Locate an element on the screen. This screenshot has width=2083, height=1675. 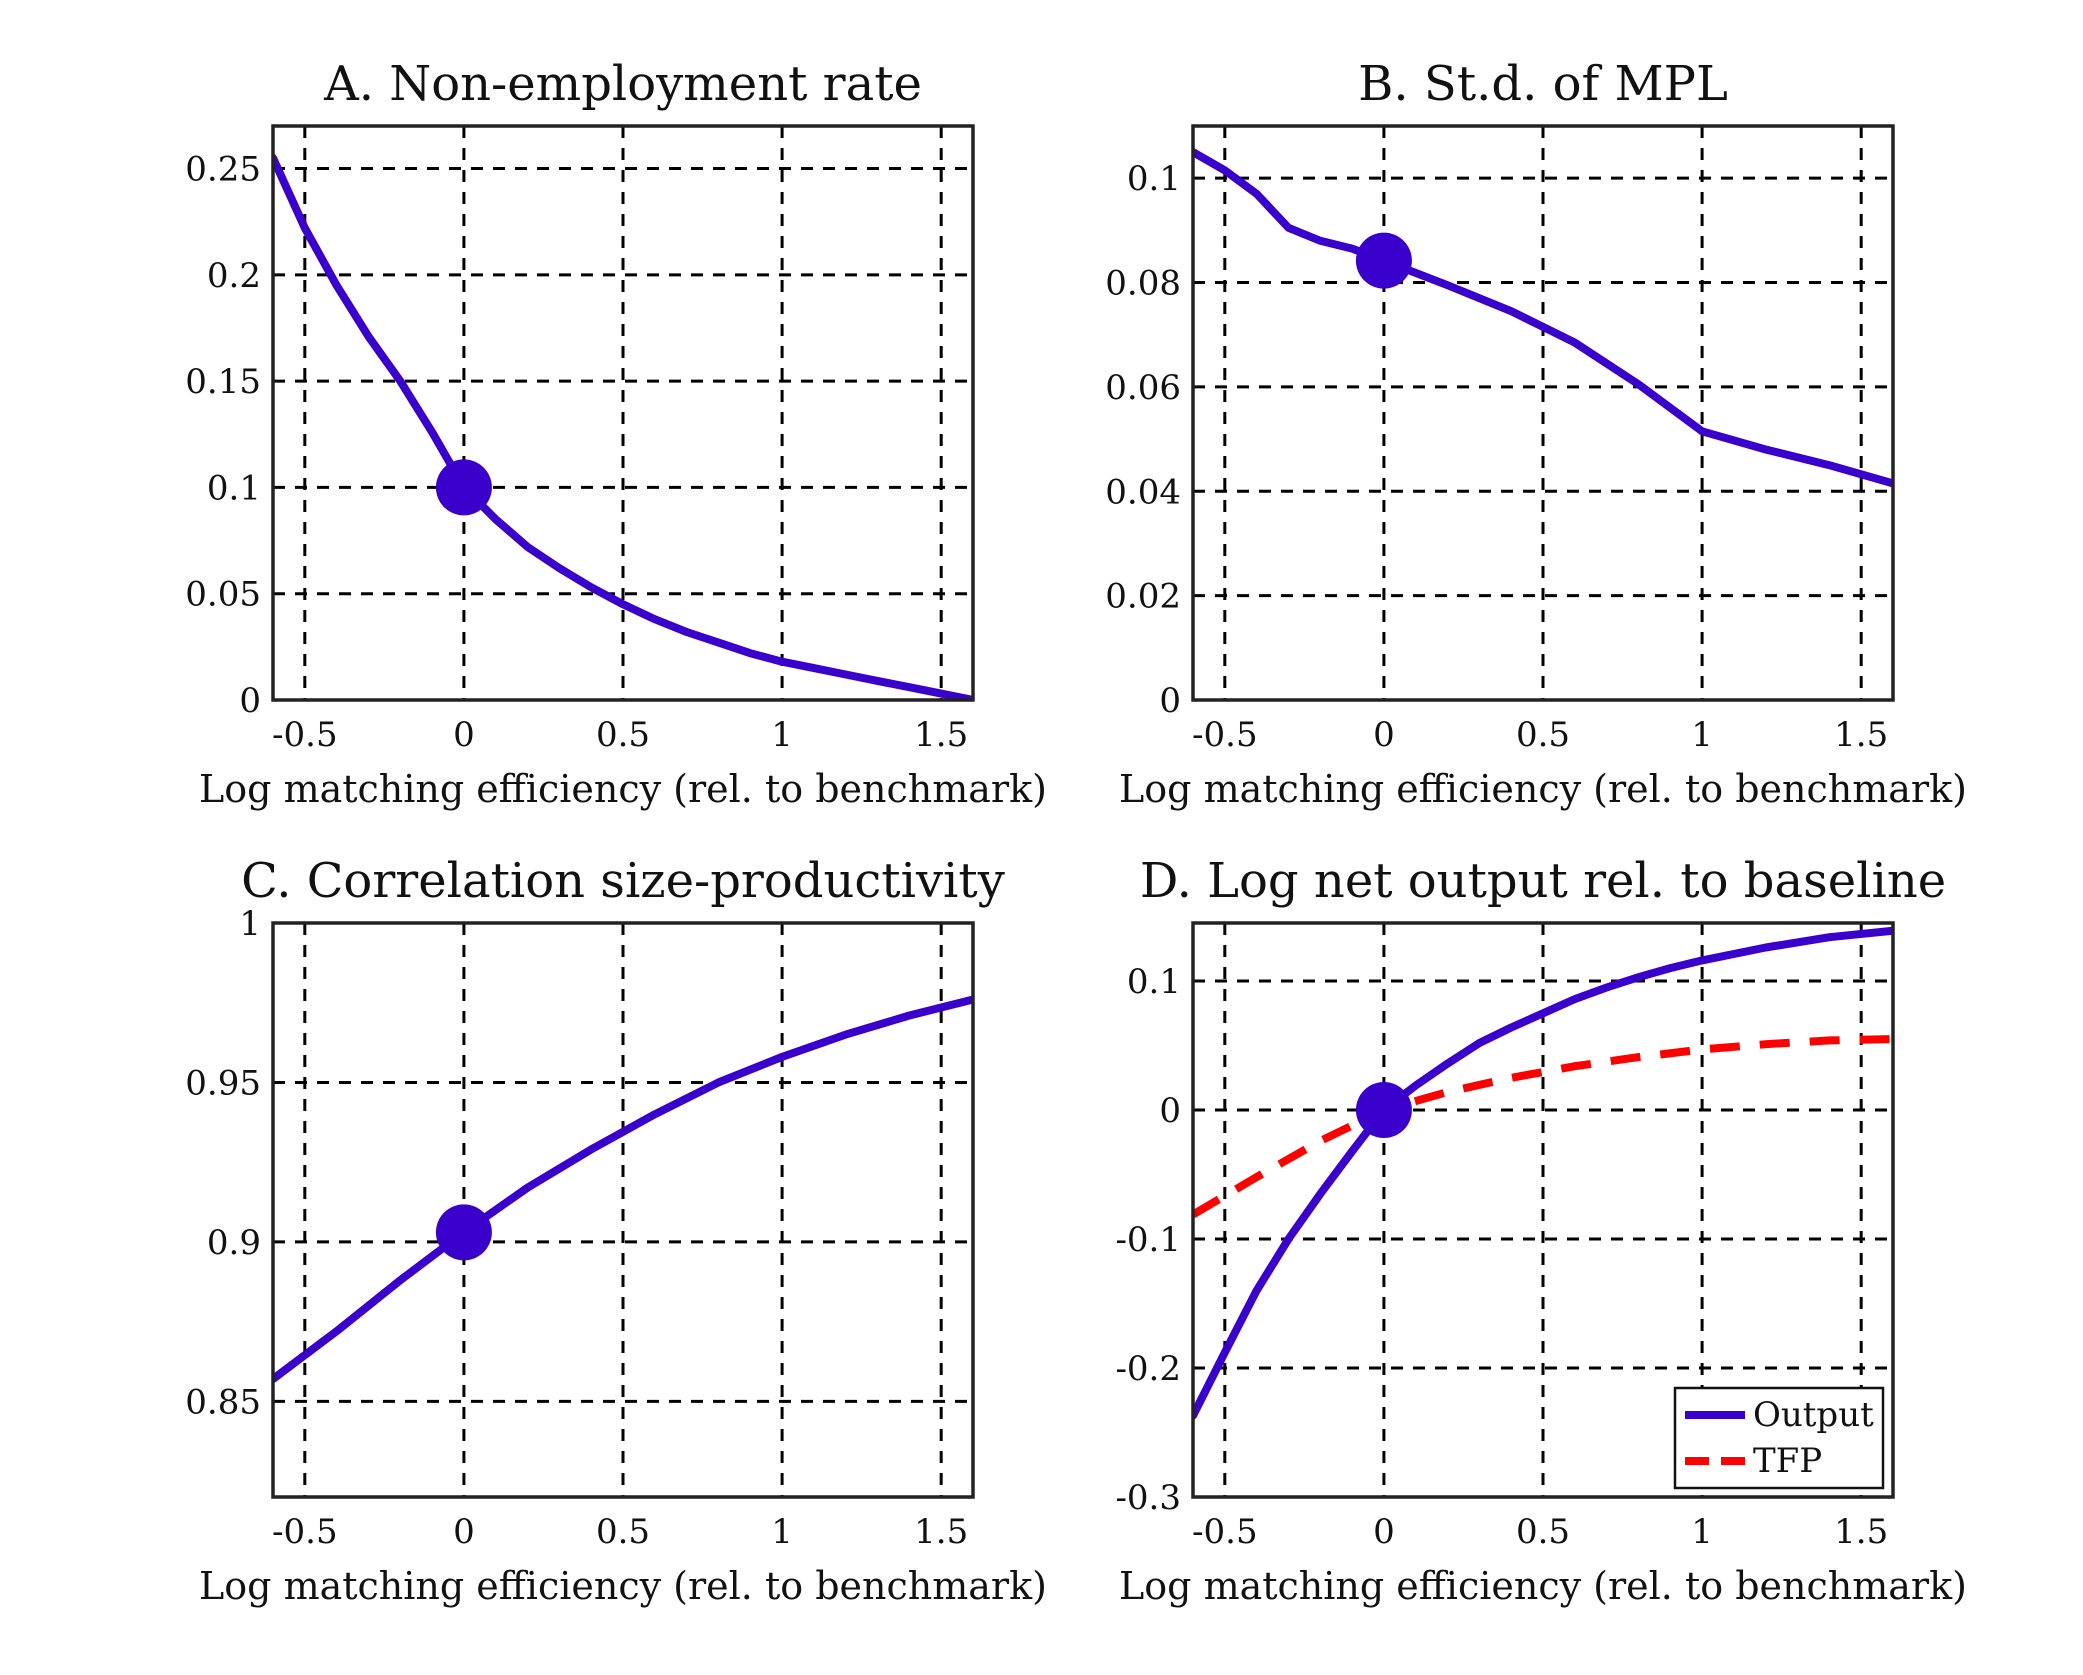
panel-a-ytick-label: 0.05 is located at coordinates (223, 595).